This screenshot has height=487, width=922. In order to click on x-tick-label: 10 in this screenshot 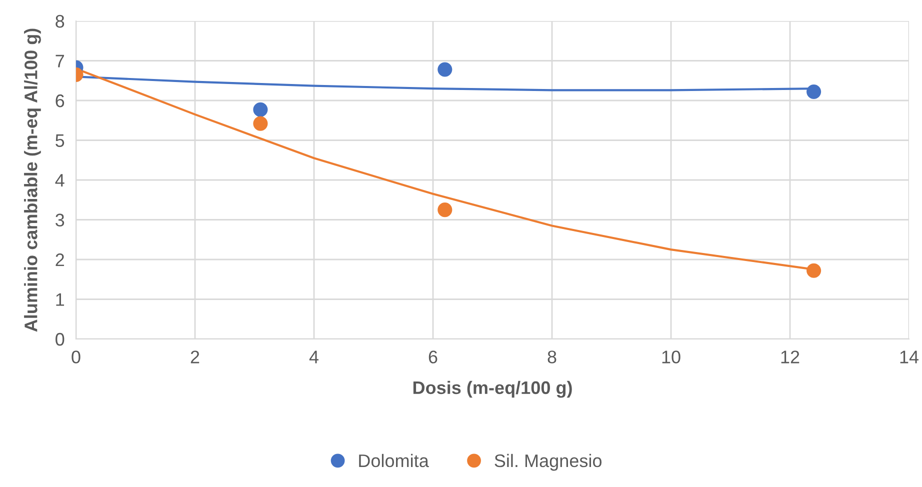, I will do `click(671, 357)`.